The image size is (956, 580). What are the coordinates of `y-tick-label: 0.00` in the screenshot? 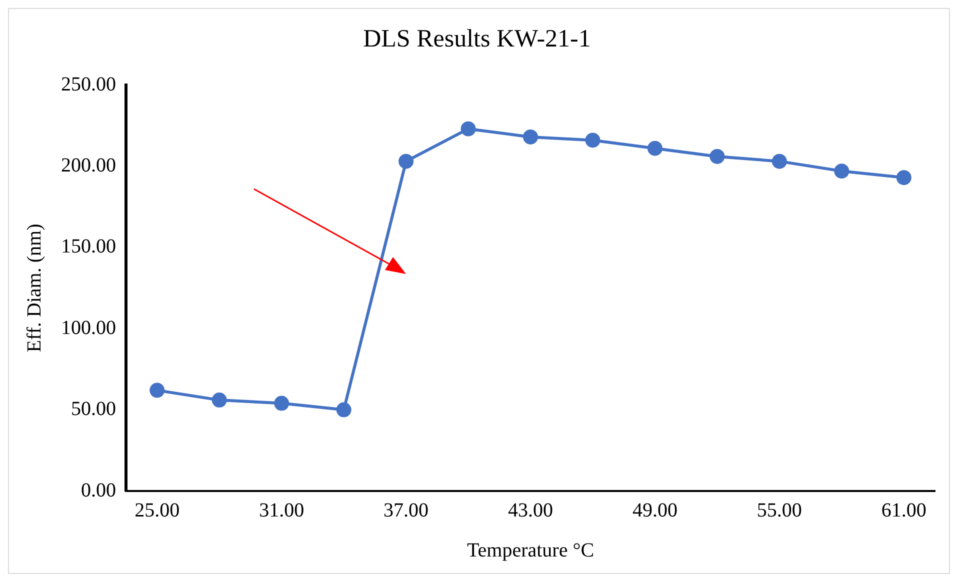 It's located at (98, 490).